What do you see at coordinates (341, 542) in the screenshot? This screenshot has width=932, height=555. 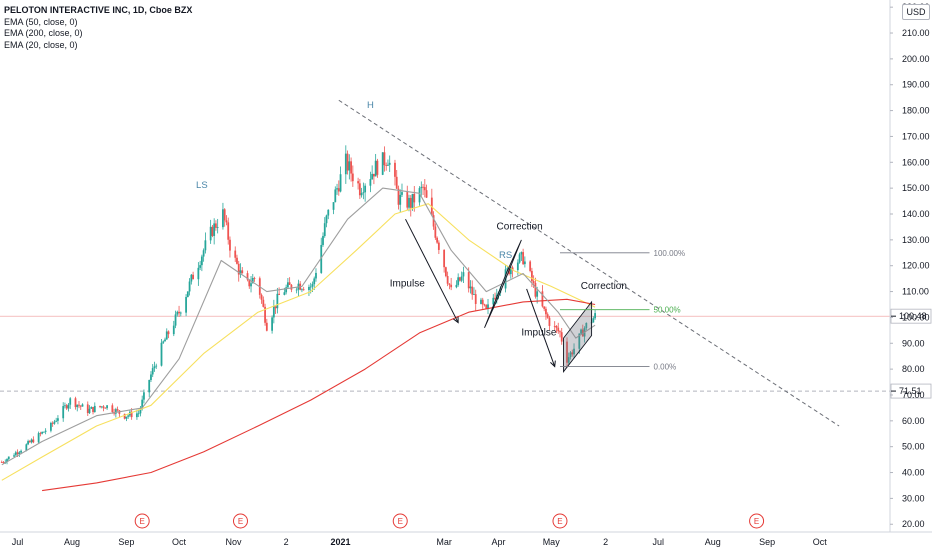 I see `time-tick-label: 2021` at bounding box center [341, 542].